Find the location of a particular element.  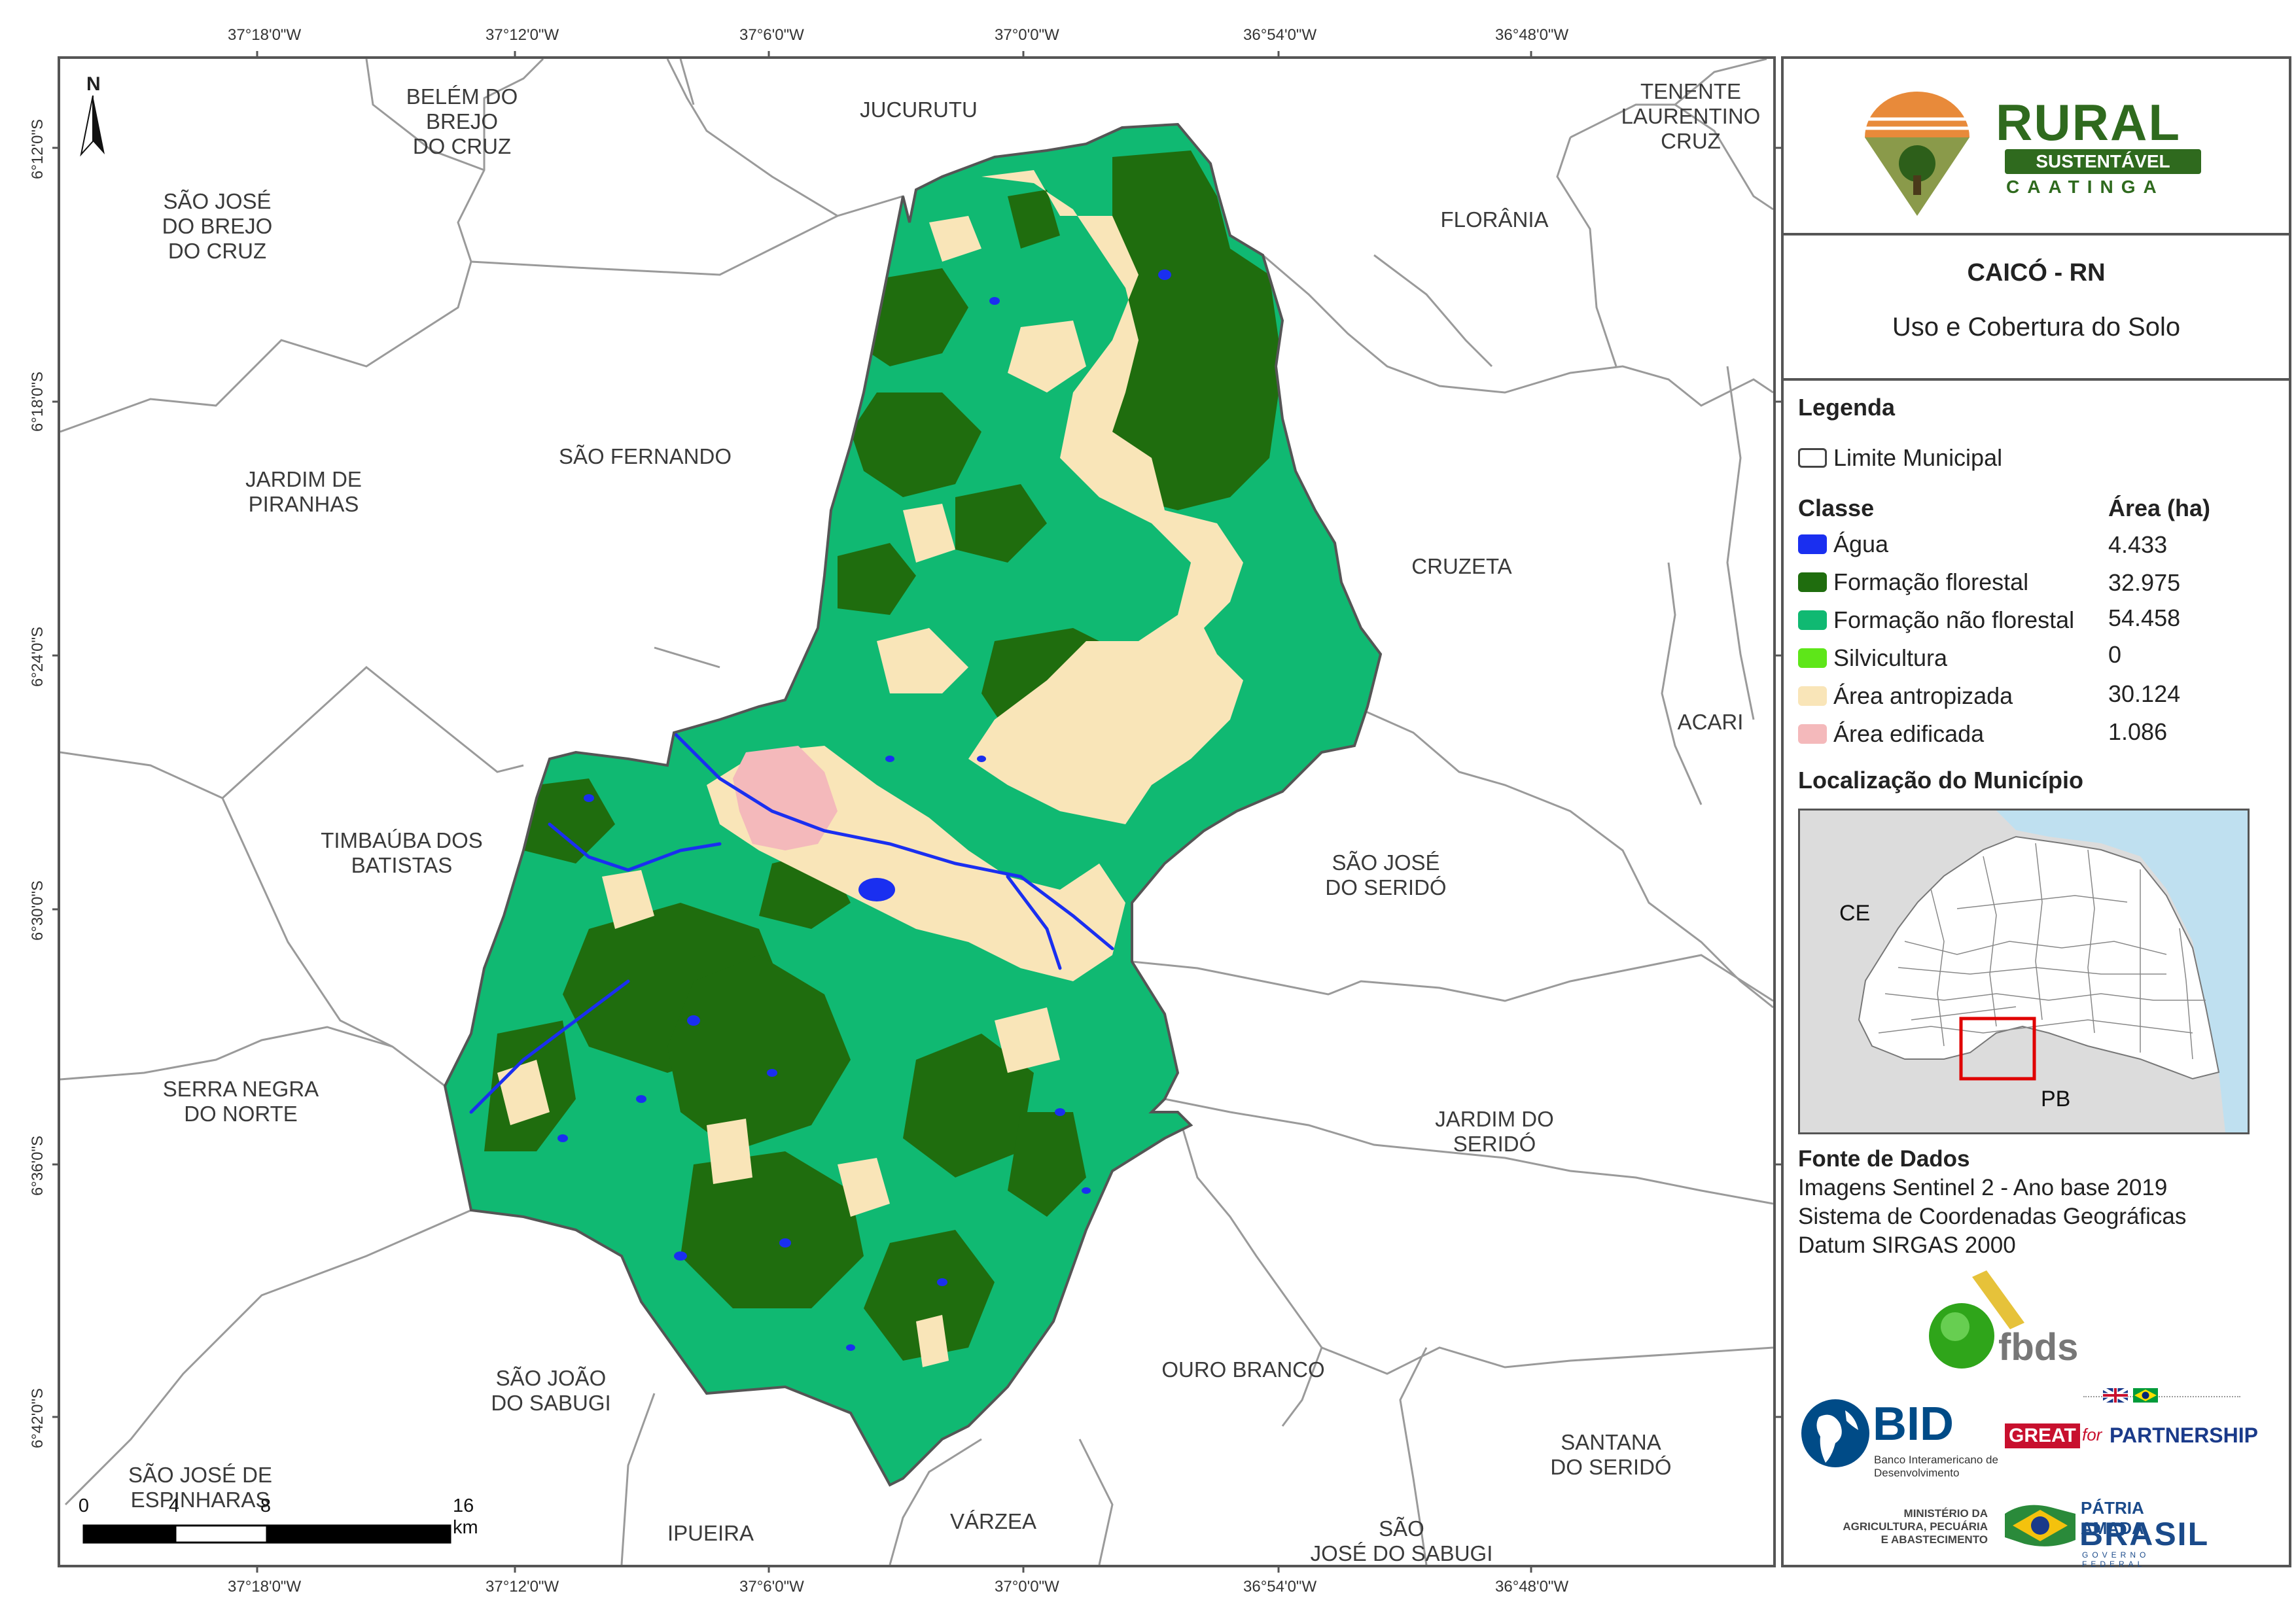

coord-top-4: 37°0'0"W is located at coordinates (1027, 35).